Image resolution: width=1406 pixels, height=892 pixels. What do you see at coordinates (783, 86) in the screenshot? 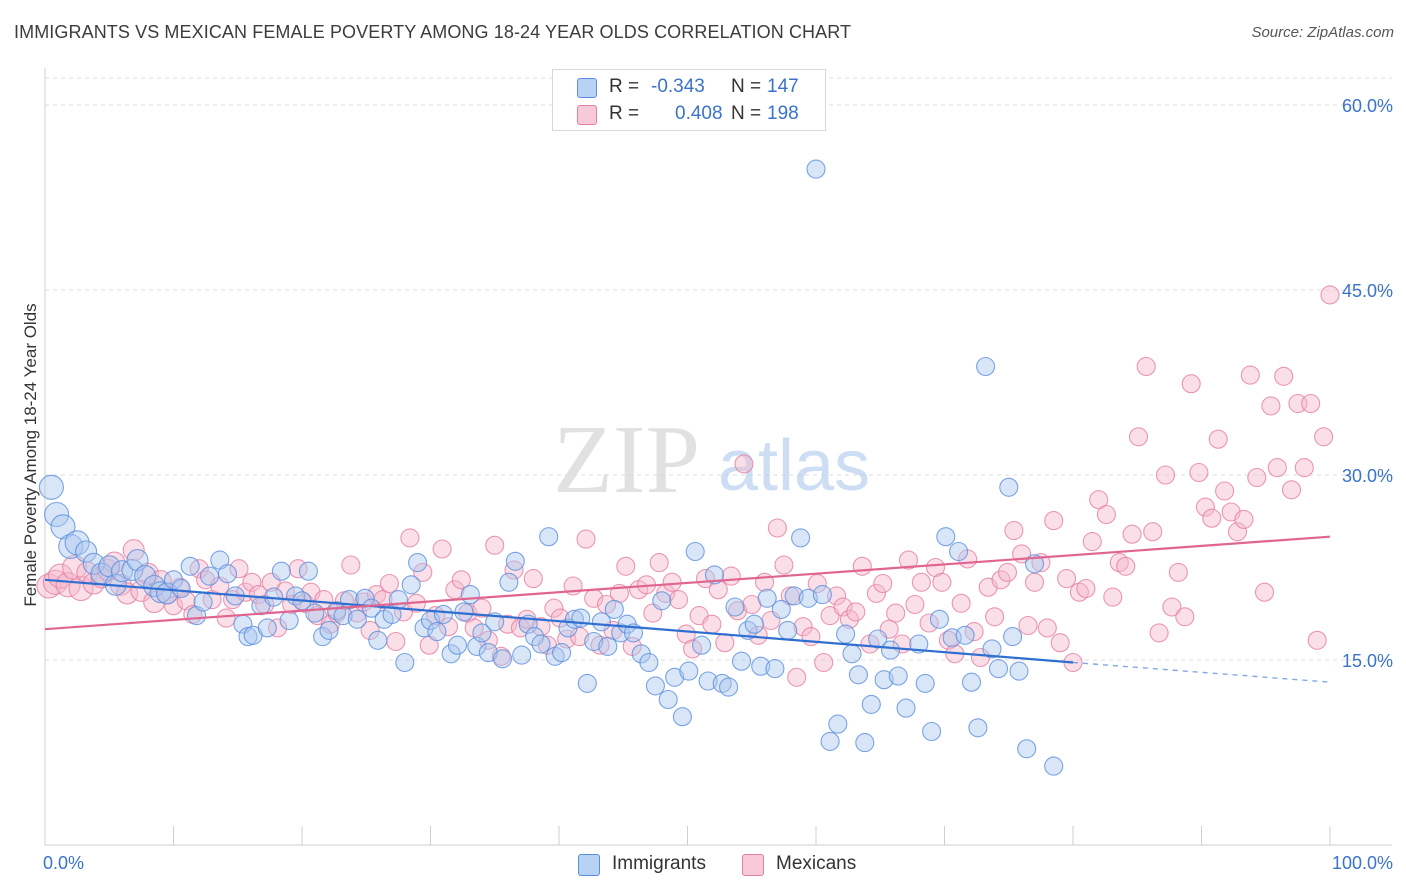
I see `legend-n-value: 147` at bounding box center [783, 86].